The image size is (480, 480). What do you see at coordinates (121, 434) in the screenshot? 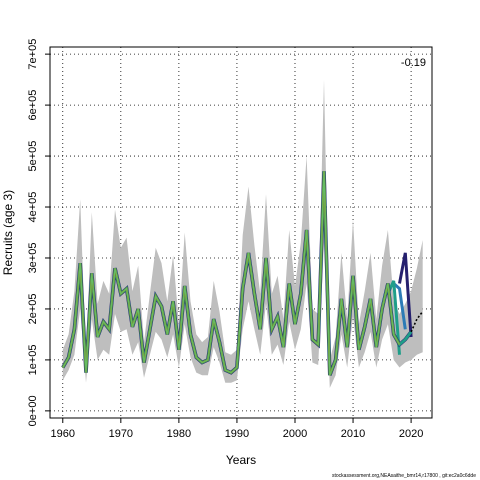
I see `x-tick-label: 1970` at bounding box center [121, 434].